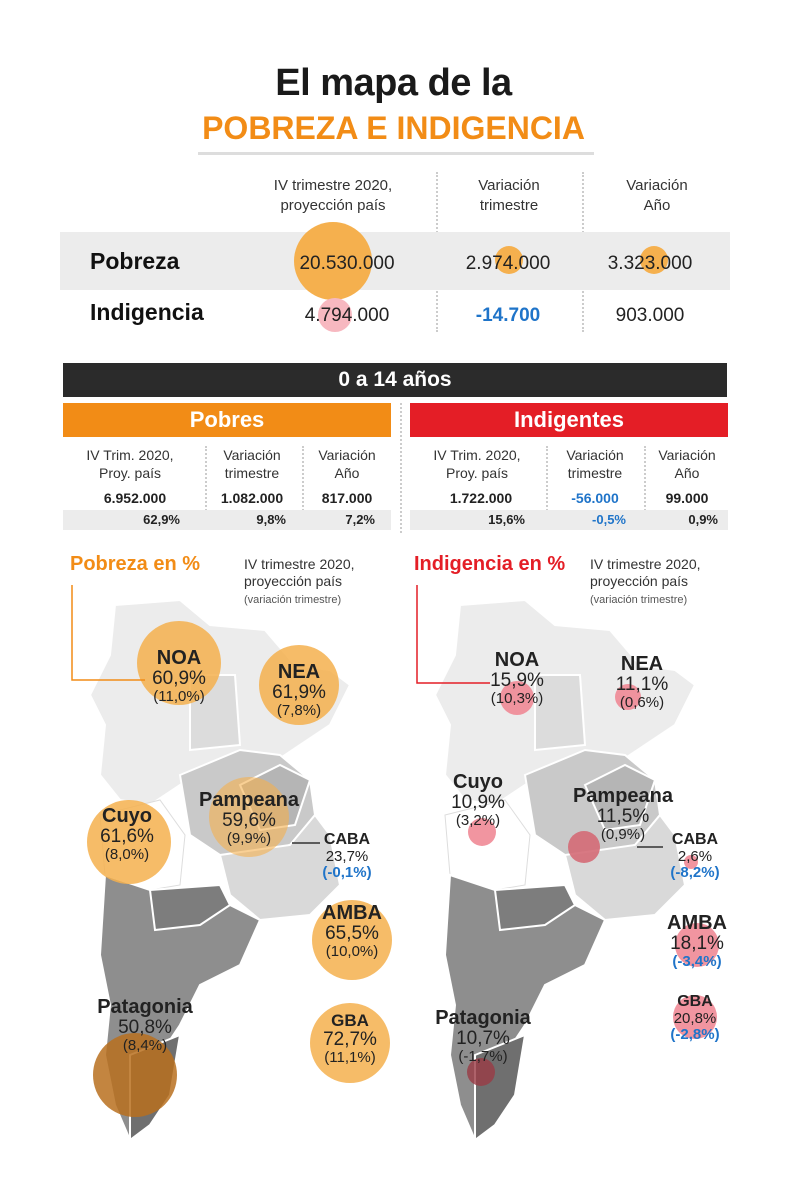 The width and height of the screenshot is (787, 1200). I want to click on region-nea-indigencia: NEA 11,1% (0,6%), so click(642, 682).